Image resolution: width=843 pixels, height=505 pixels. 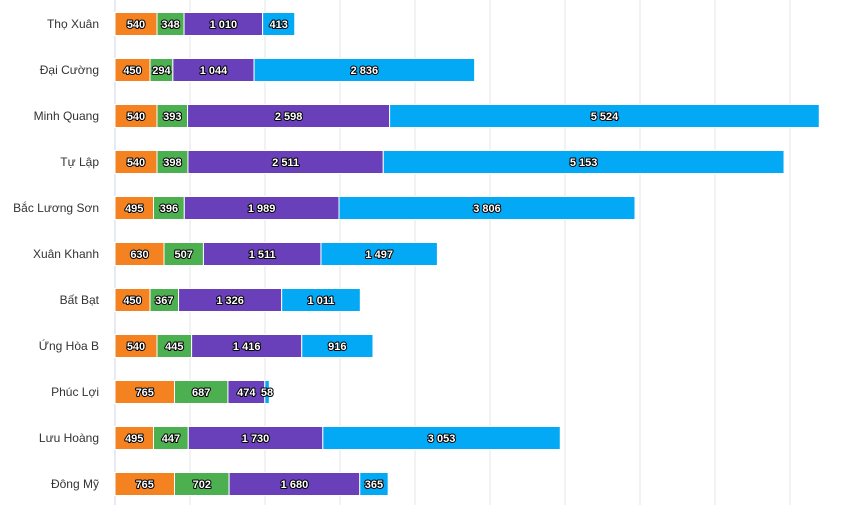 I want to click on category-label: Tự Lập, so click(x=79, y=162).